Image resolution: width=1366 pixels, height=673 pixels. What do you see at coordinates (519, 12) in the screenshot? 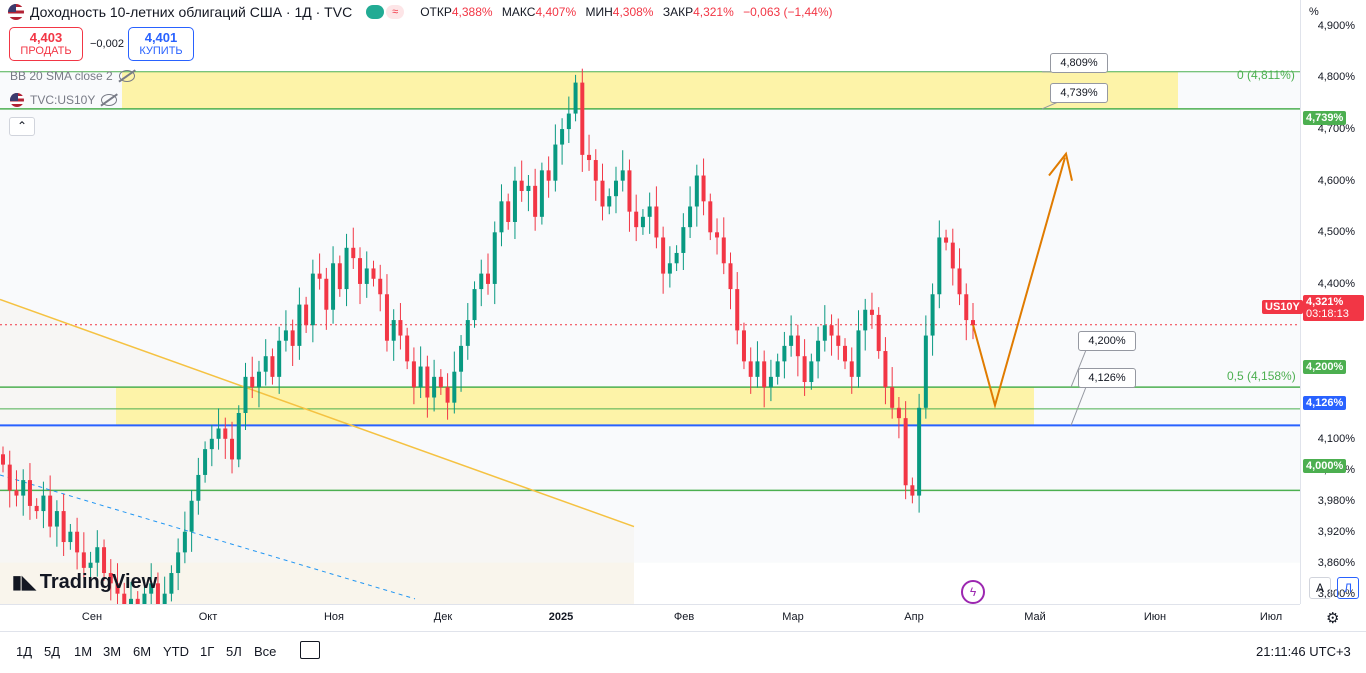
I see `ohlc-high-key: МАКС` at bounding box center [519, 12].